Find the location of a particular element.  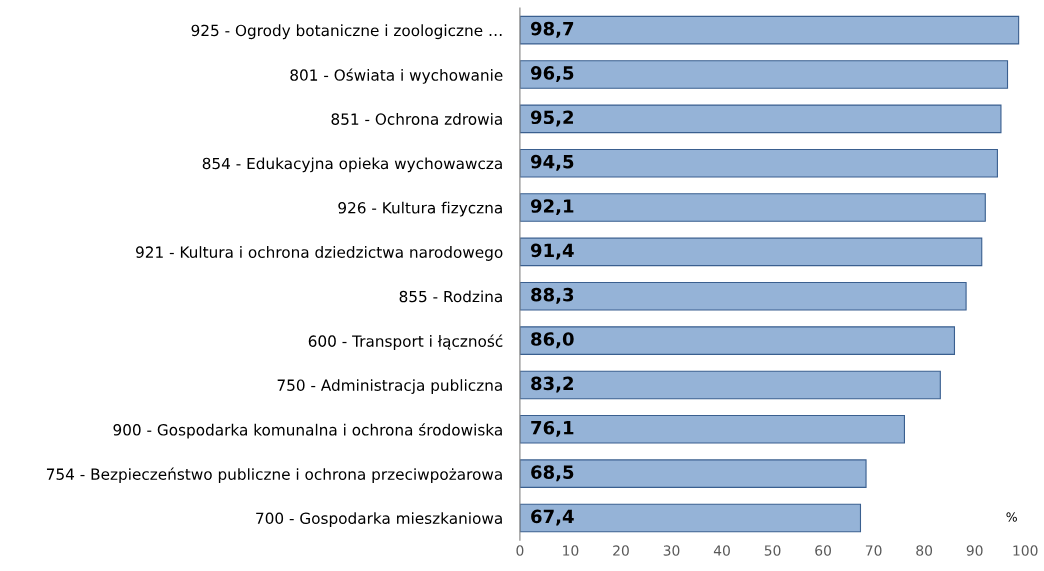

x-tick-label: 80 is located at coordinates (924, 550).